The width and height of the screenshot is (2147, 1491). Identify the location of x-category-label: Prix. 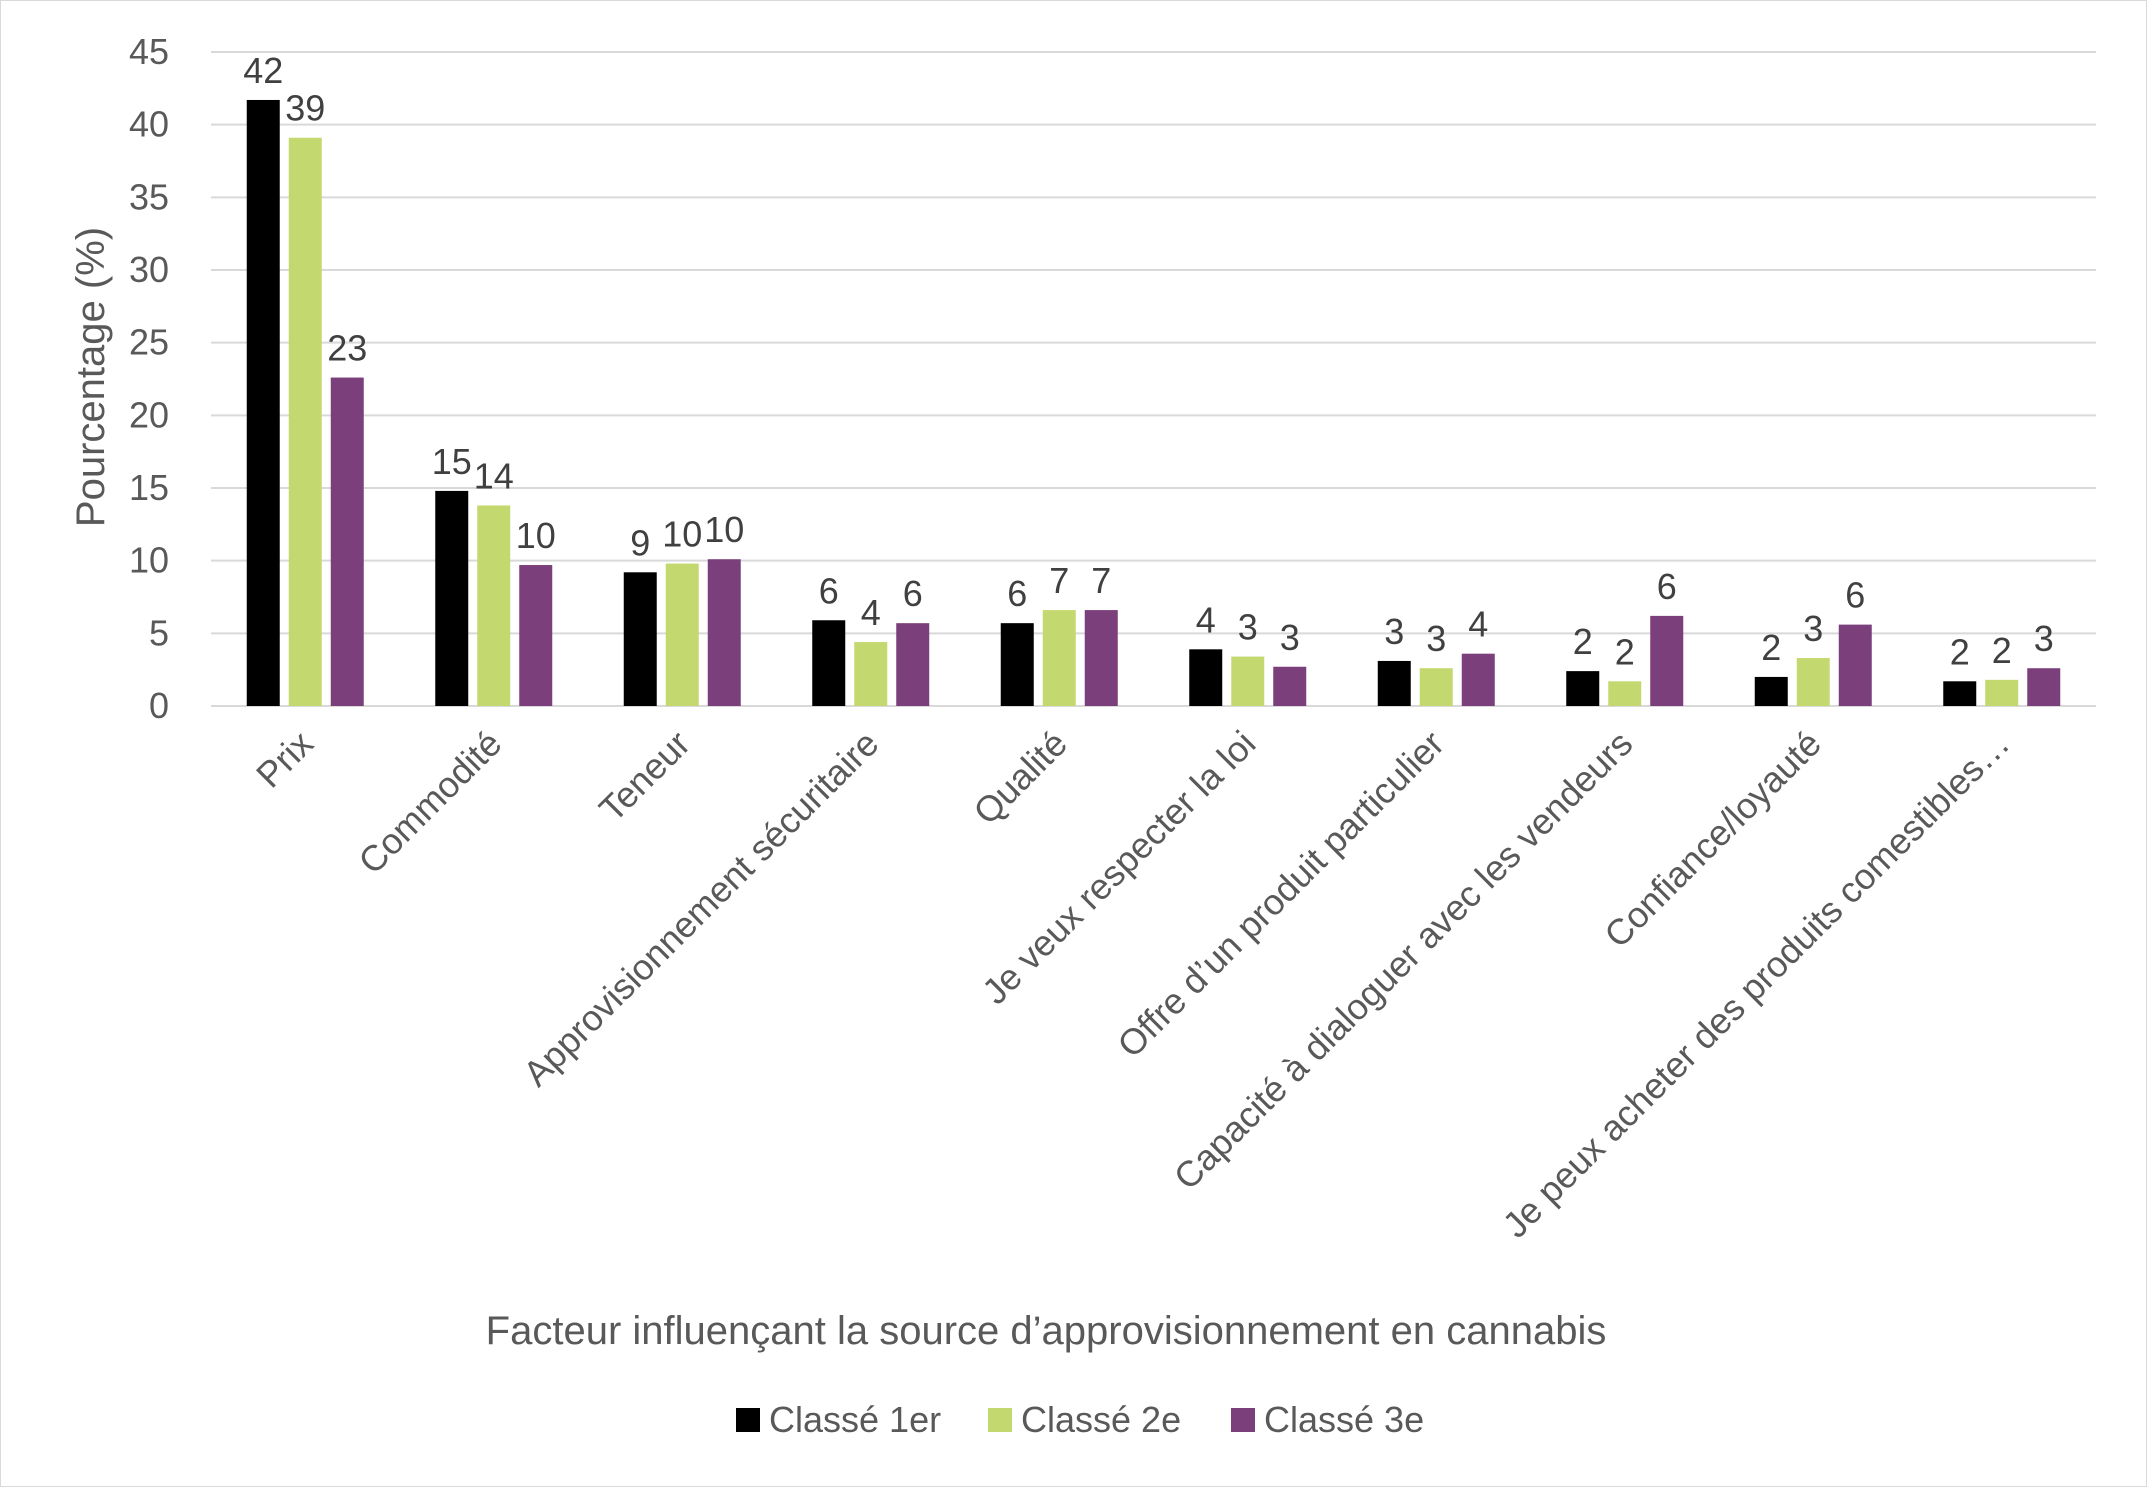
(284, 759).